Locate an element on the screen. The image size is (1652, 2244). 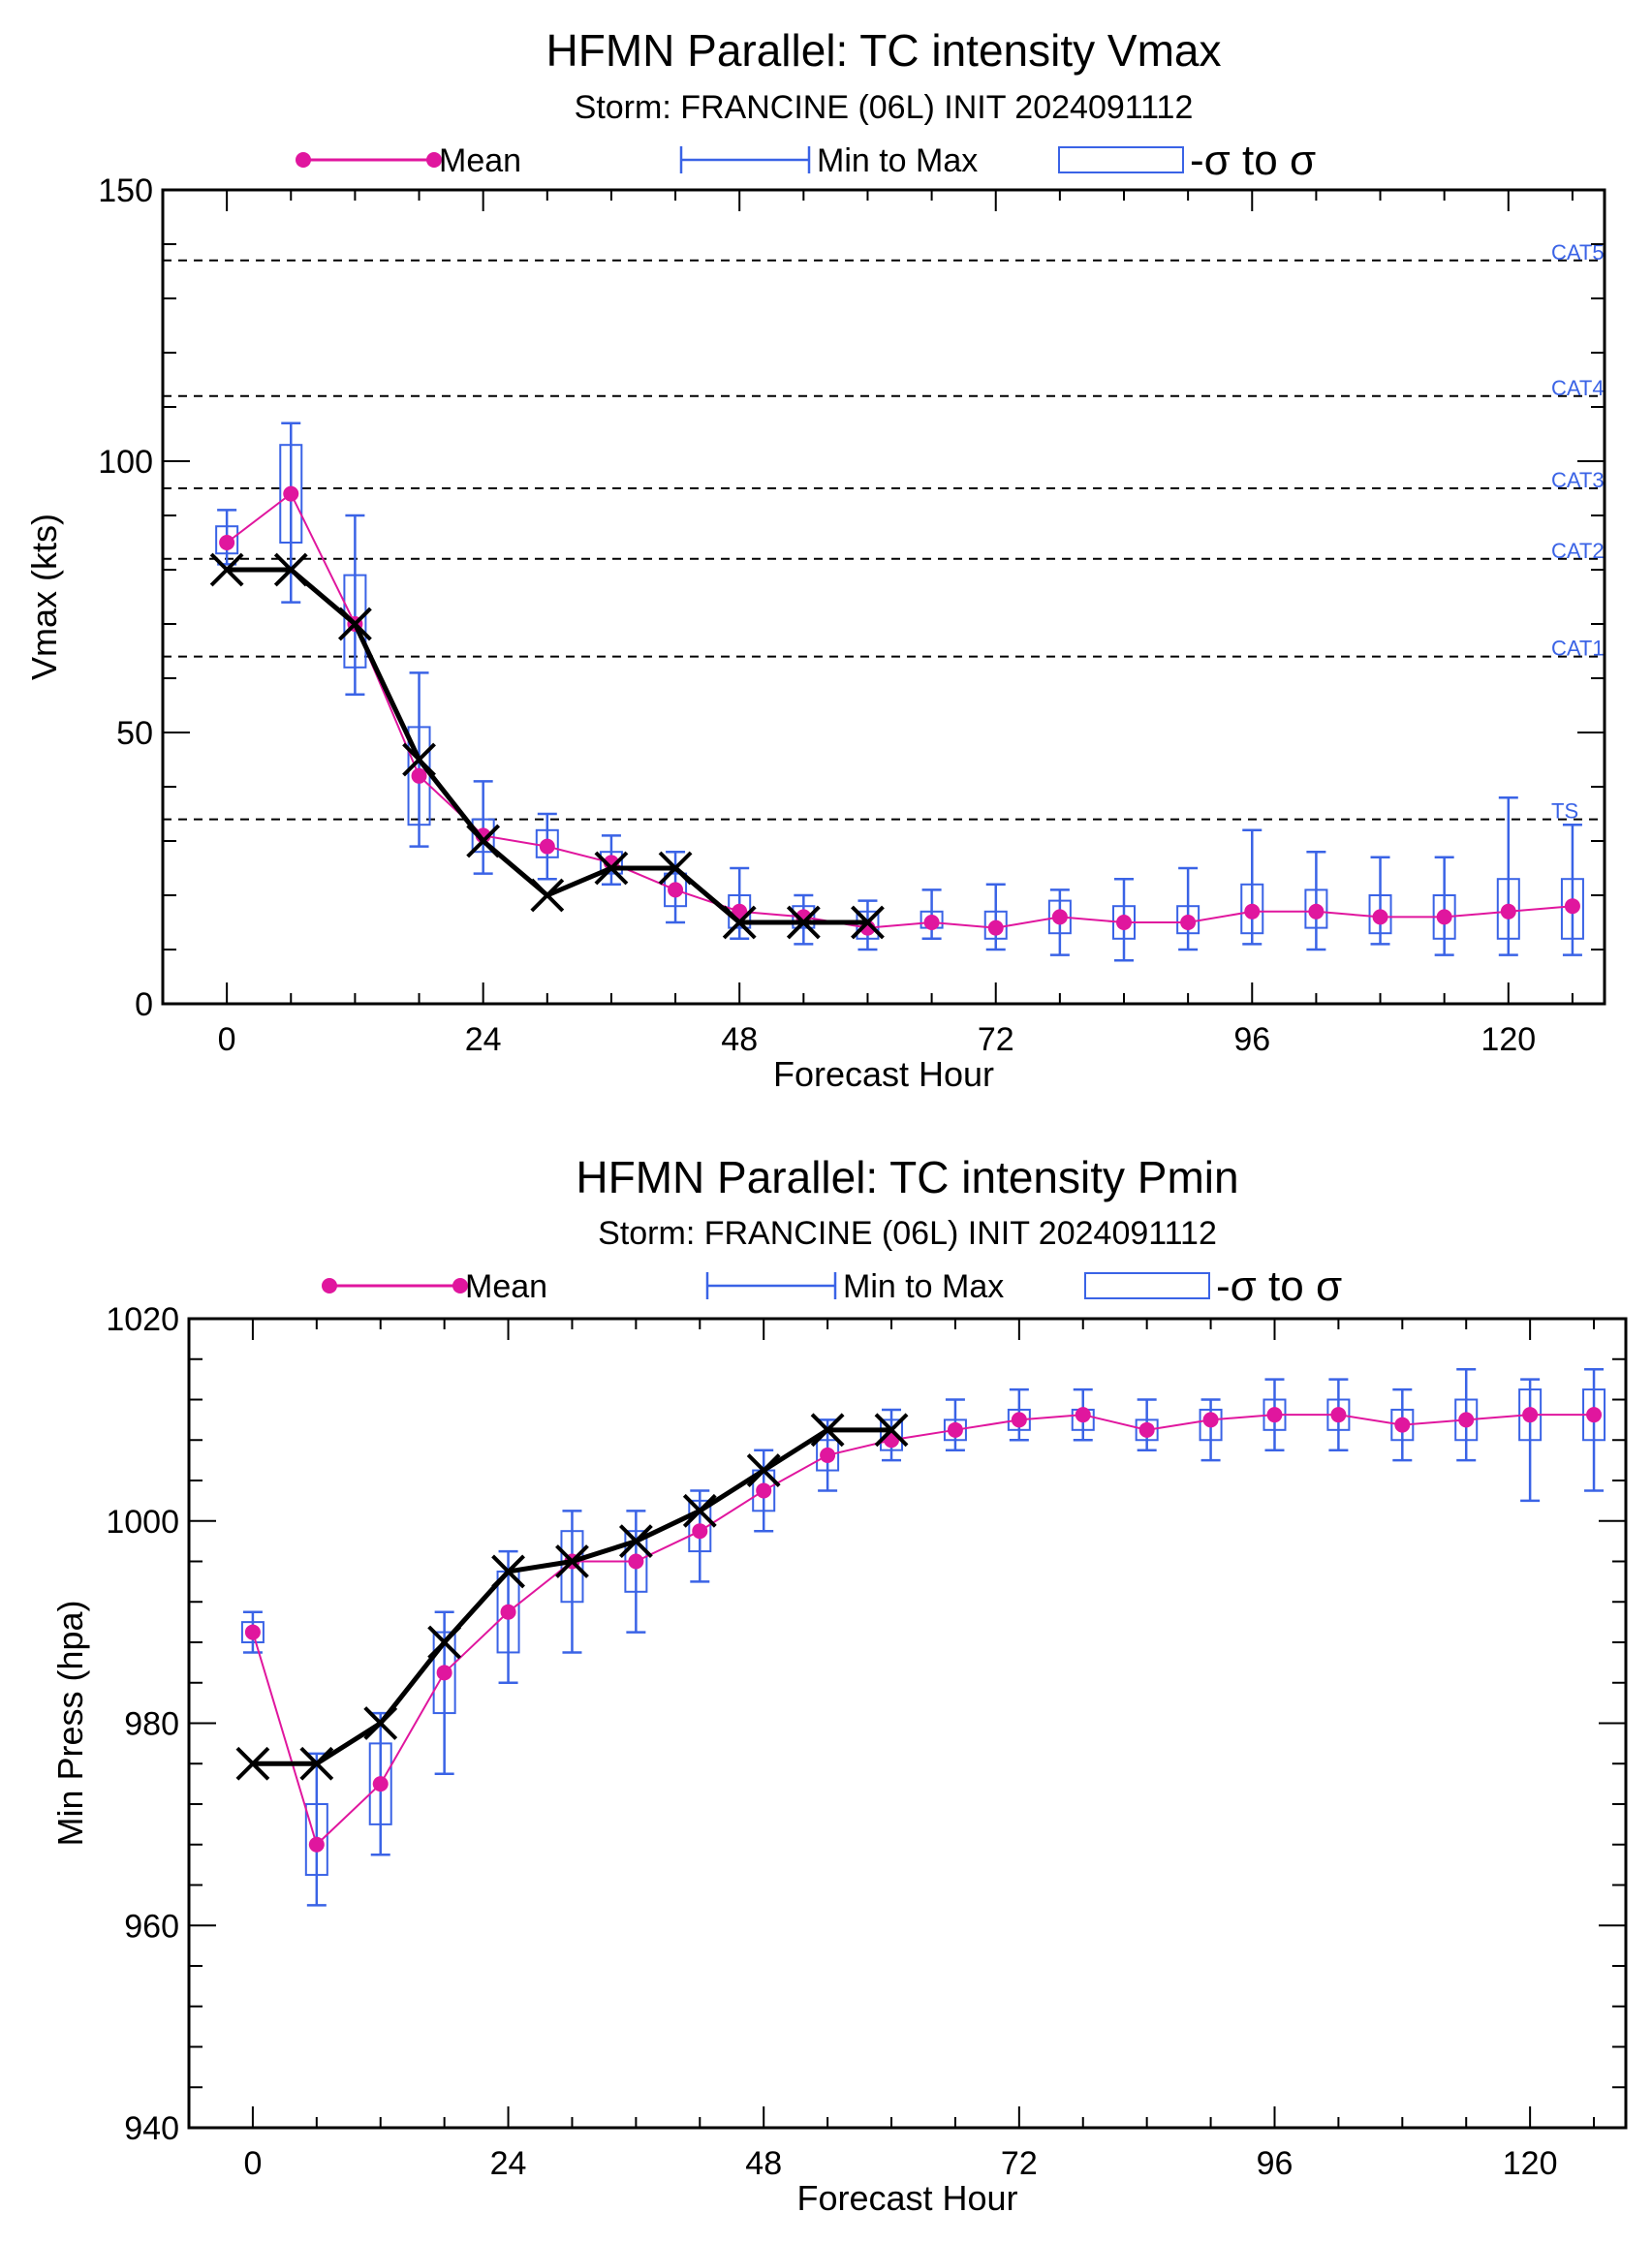
best-track-series is located at coordinates (572, 1597).